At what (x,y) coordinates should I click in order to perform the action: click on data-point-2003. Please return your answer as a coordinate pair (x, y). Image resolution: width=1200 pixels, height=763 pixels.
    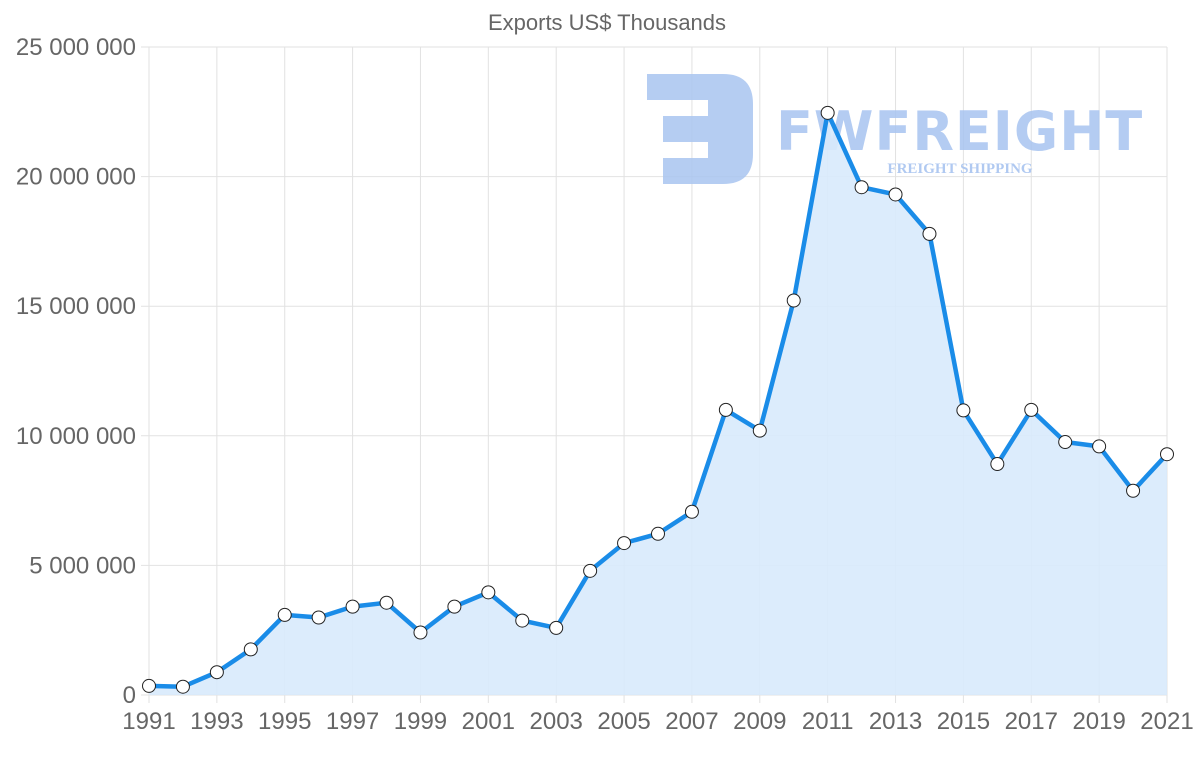
    Looking at the image, I should click on (556, 627).